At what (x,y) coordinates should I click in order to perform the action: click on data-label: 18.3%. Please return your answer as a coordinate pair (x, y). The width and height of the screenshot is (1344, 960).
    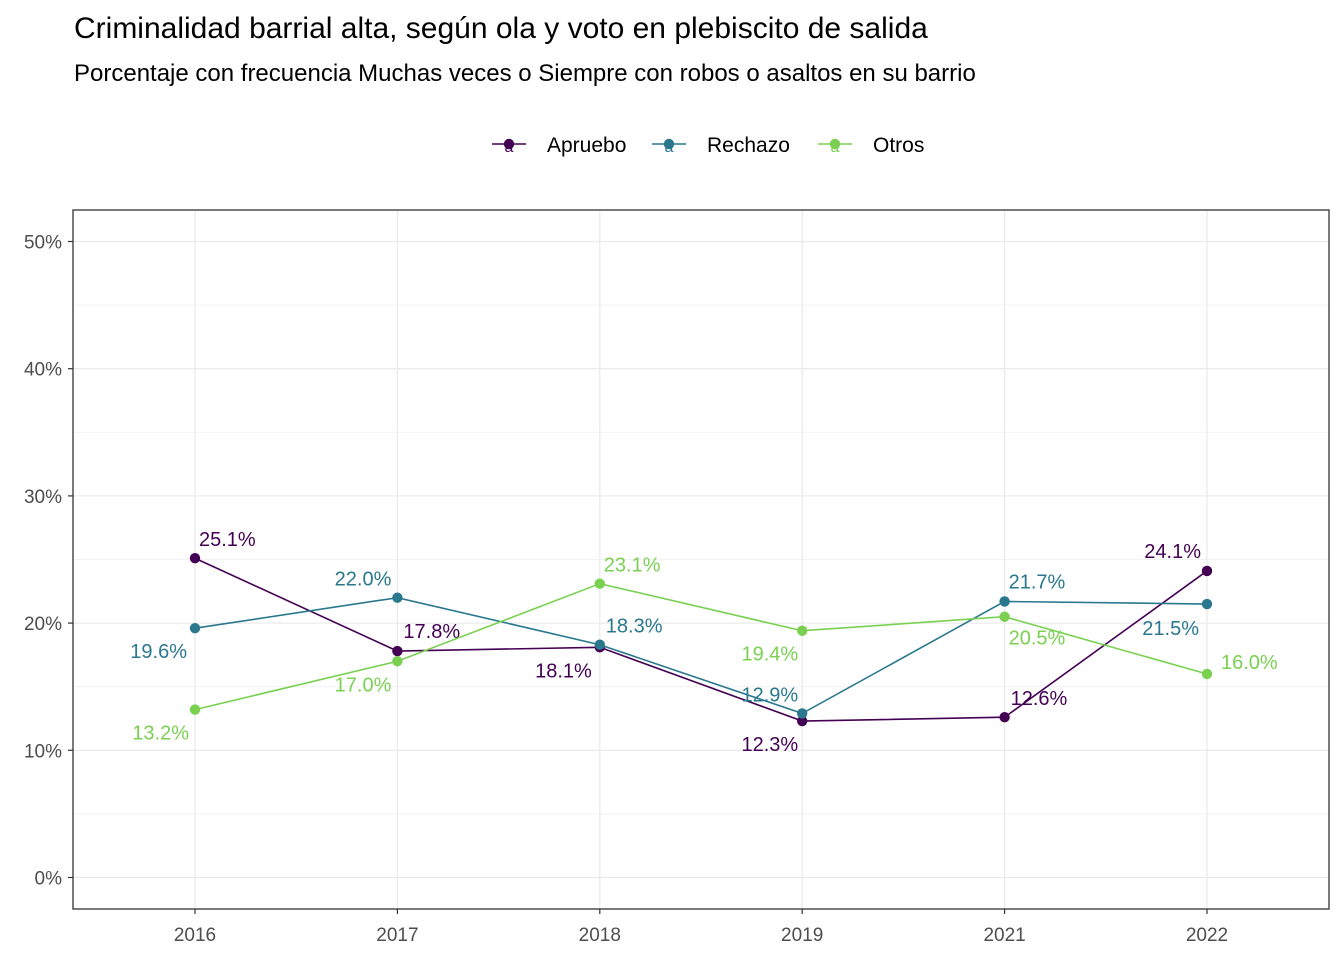
    Looking at the image, I should click on (634, 627).